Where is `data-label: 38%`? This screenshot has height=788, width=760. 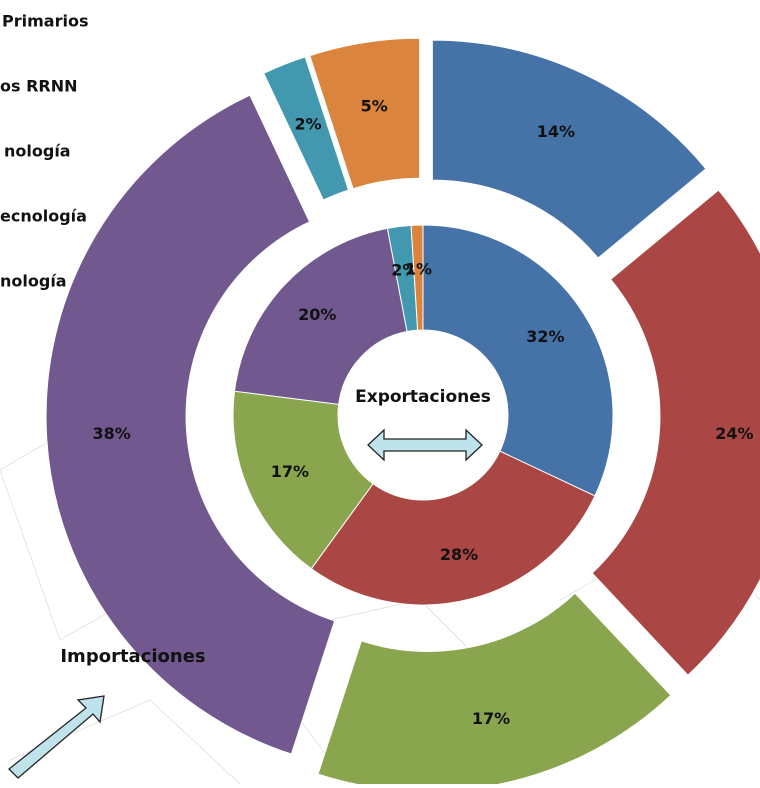 data-label: 38% is located at coordinates (111, 433).